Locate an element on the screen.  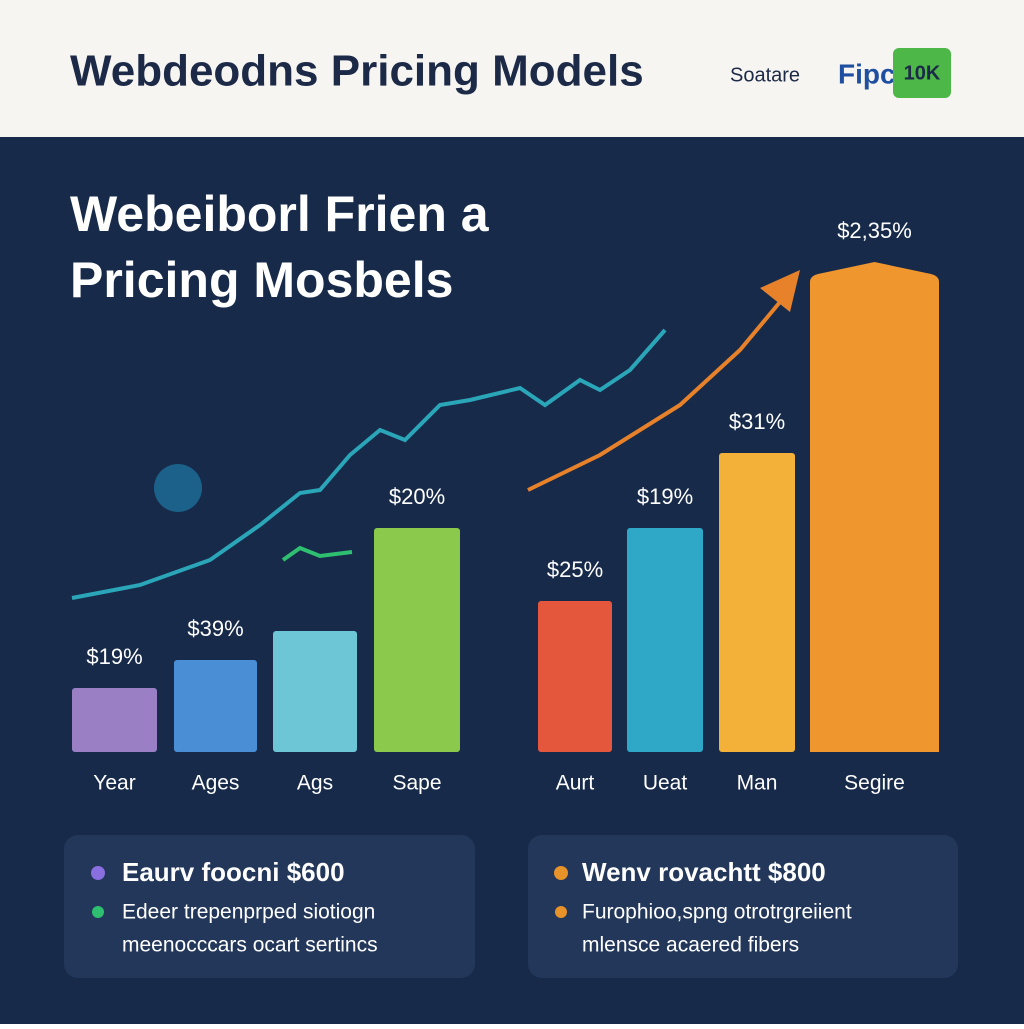
category-label: Aurt is located at coordinates (575, 783).